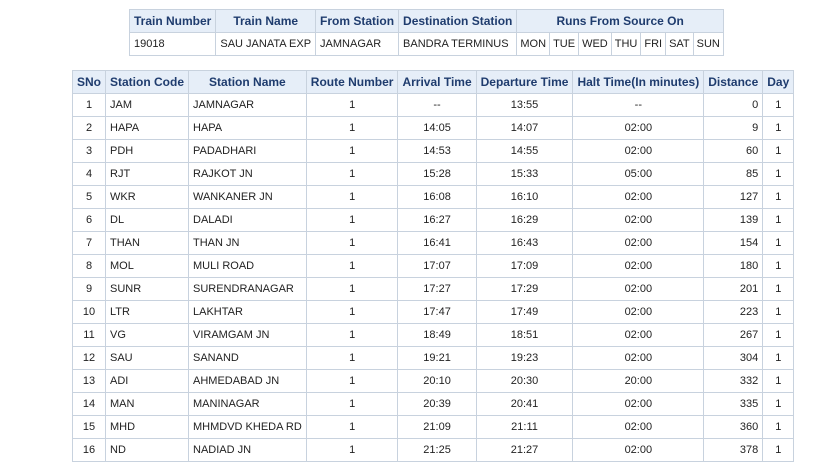 The image size is (832, 462). I want to click on cell-departure-time: 20:30, so click(524, 381).